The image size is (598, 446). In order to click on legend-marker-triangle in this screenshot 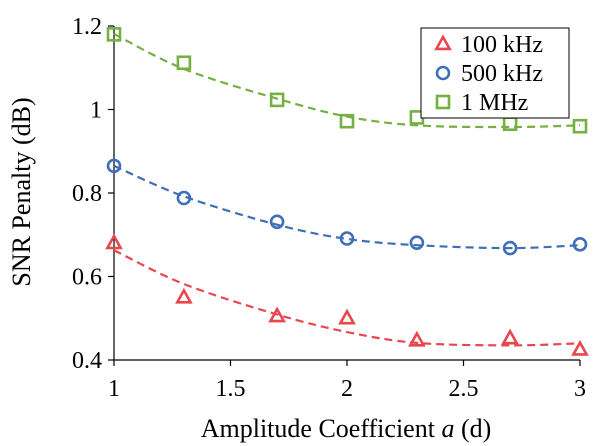, I will do `click(443, 42)`.